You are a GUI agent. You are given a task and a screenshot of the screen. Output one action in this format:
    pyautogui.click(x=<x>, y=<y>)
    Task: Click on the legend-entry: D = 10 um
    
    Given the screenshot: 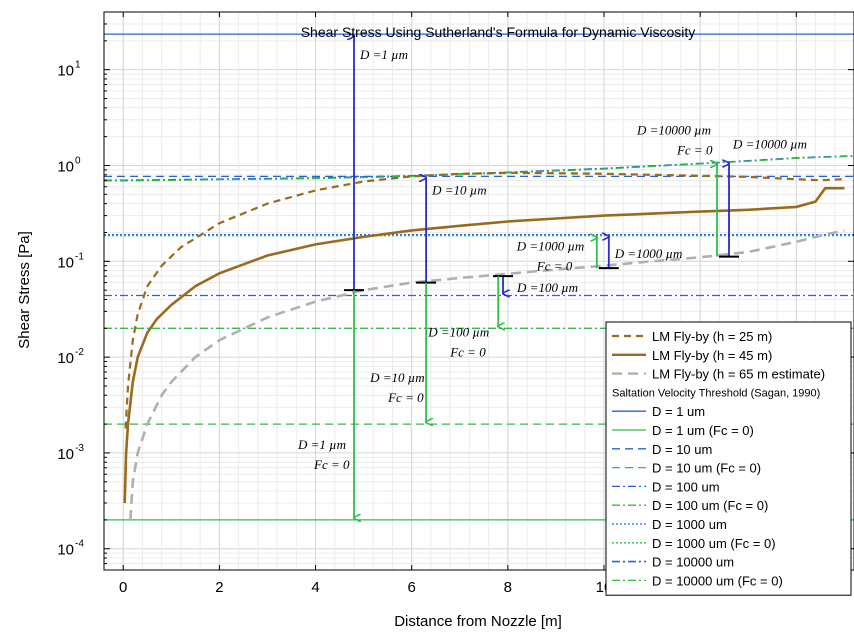 What is the action you would take?
    pyautogui.click(x=682, y=449)
    